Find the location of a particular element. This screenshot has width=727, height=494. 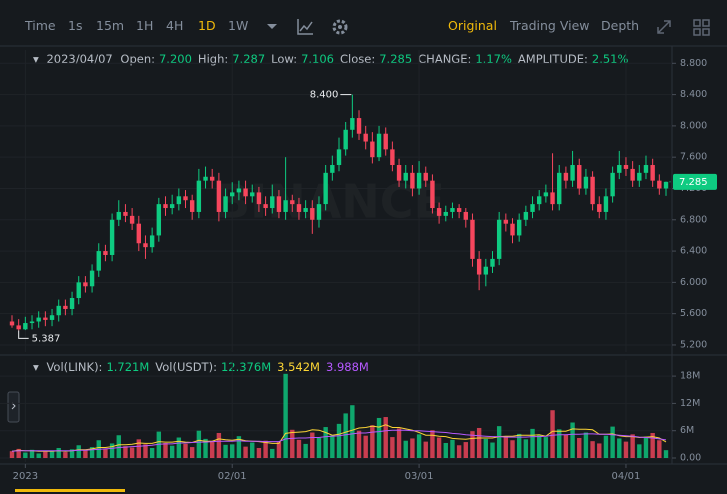

dropdown-icon is located at coordinates (272, 26).